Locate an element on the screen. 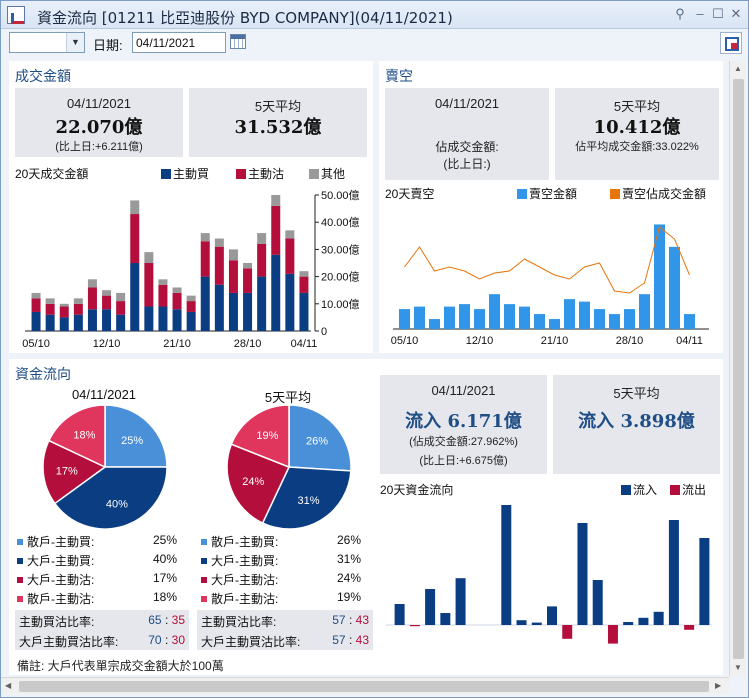 This screenshot has width=749, height=698. chevron-down-icon: ▼ is located at coordinates (75, 42).